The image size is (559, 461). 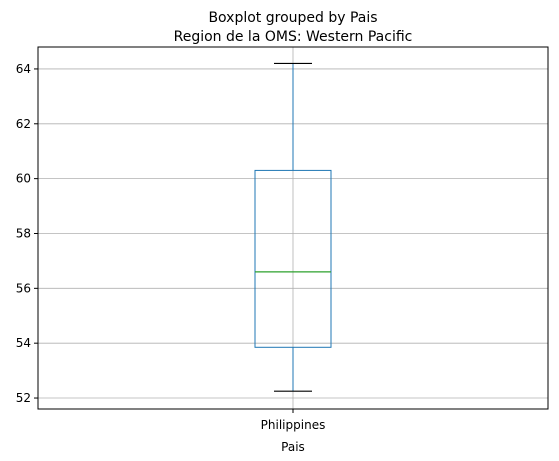 I want to click on y-tick-label: 56, so click(x=23, y=288).